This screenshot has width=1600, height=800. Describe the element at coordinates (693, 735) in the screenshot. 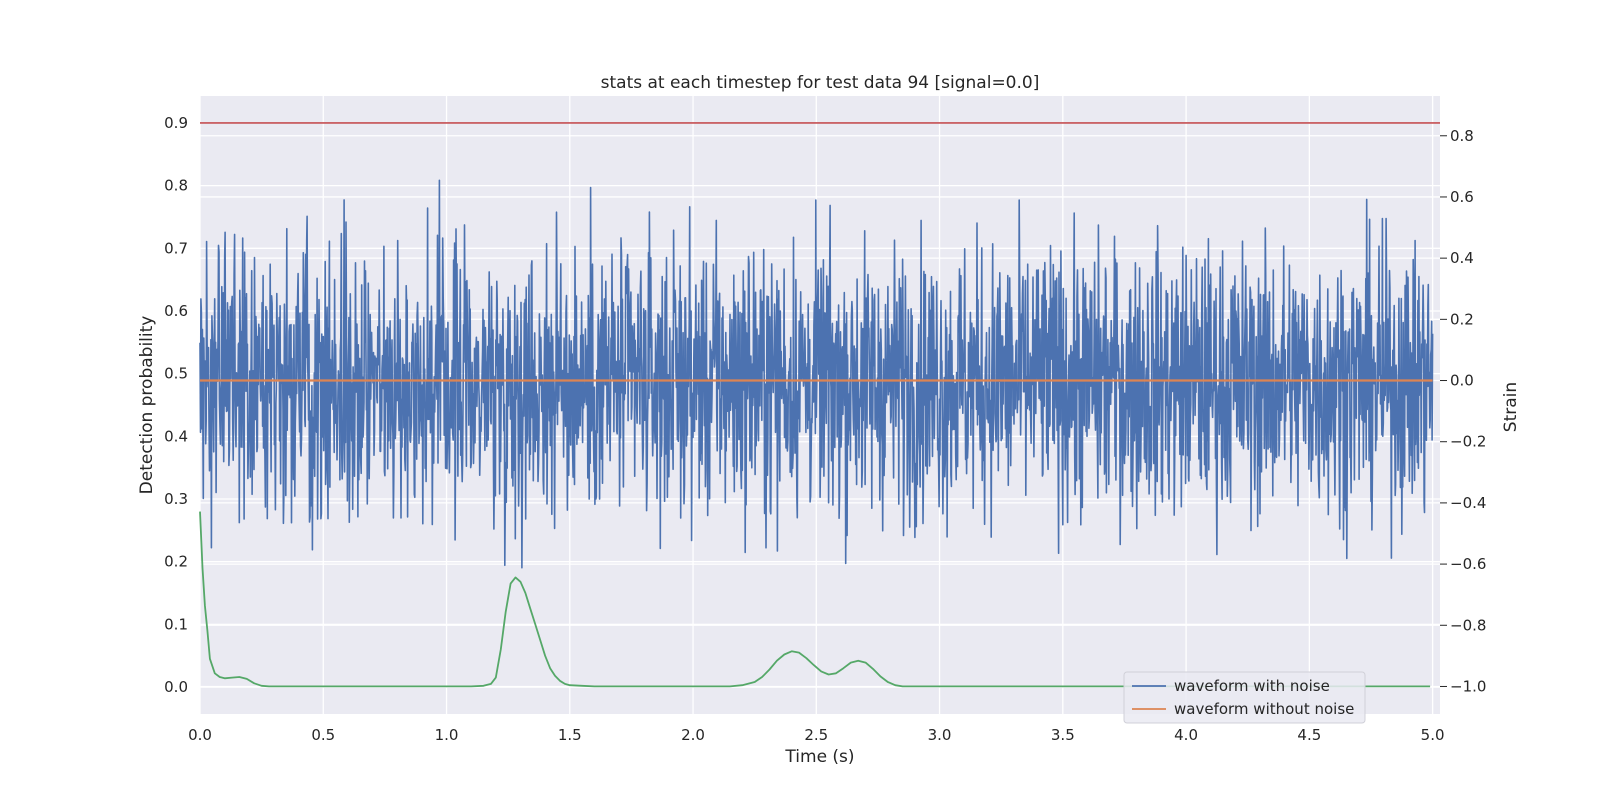

I see `x-tick-label: 2.0` at that location.